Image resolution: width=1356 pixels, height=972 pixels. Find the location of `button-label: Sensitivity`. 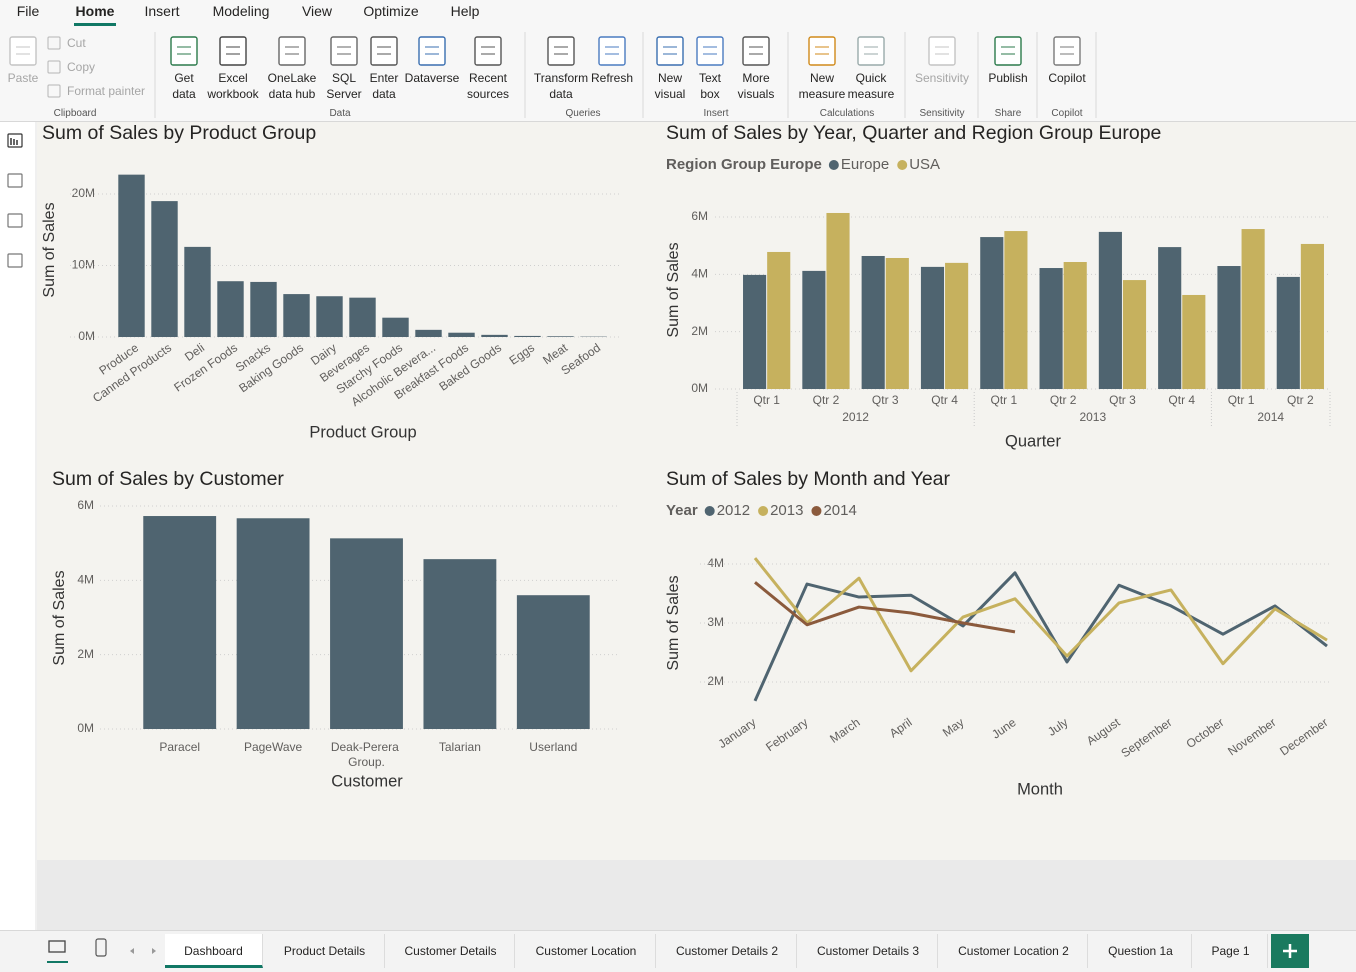

button-label: Sensitivity is located at coordinates (942, 78).